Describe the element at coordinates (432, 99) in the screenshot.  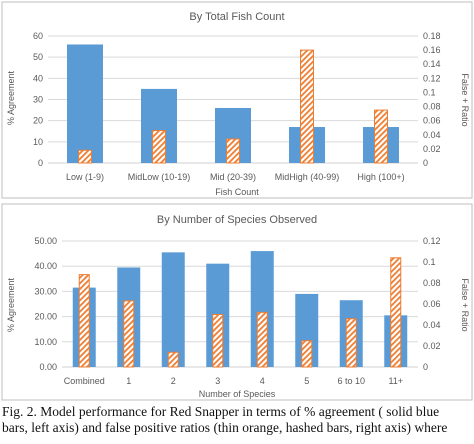
I see `y2-ticks: 0 0.02 0.04 0.06 0.08 0.1 0.12 0.14 0.16 0.18` at that location.